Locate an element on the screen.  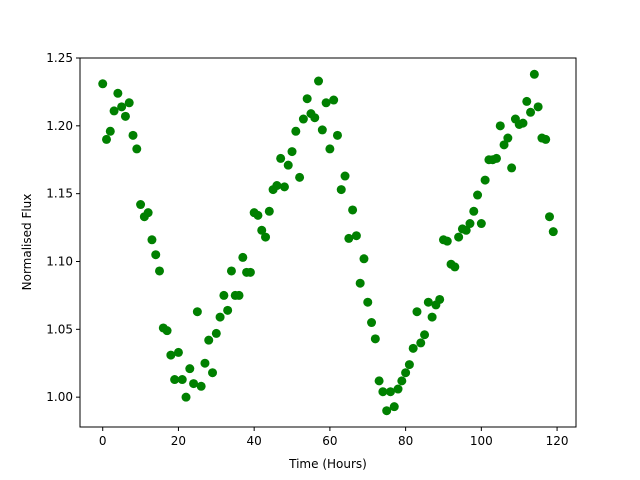
x-tick-label: 20 is located at coordinates (178, 441).